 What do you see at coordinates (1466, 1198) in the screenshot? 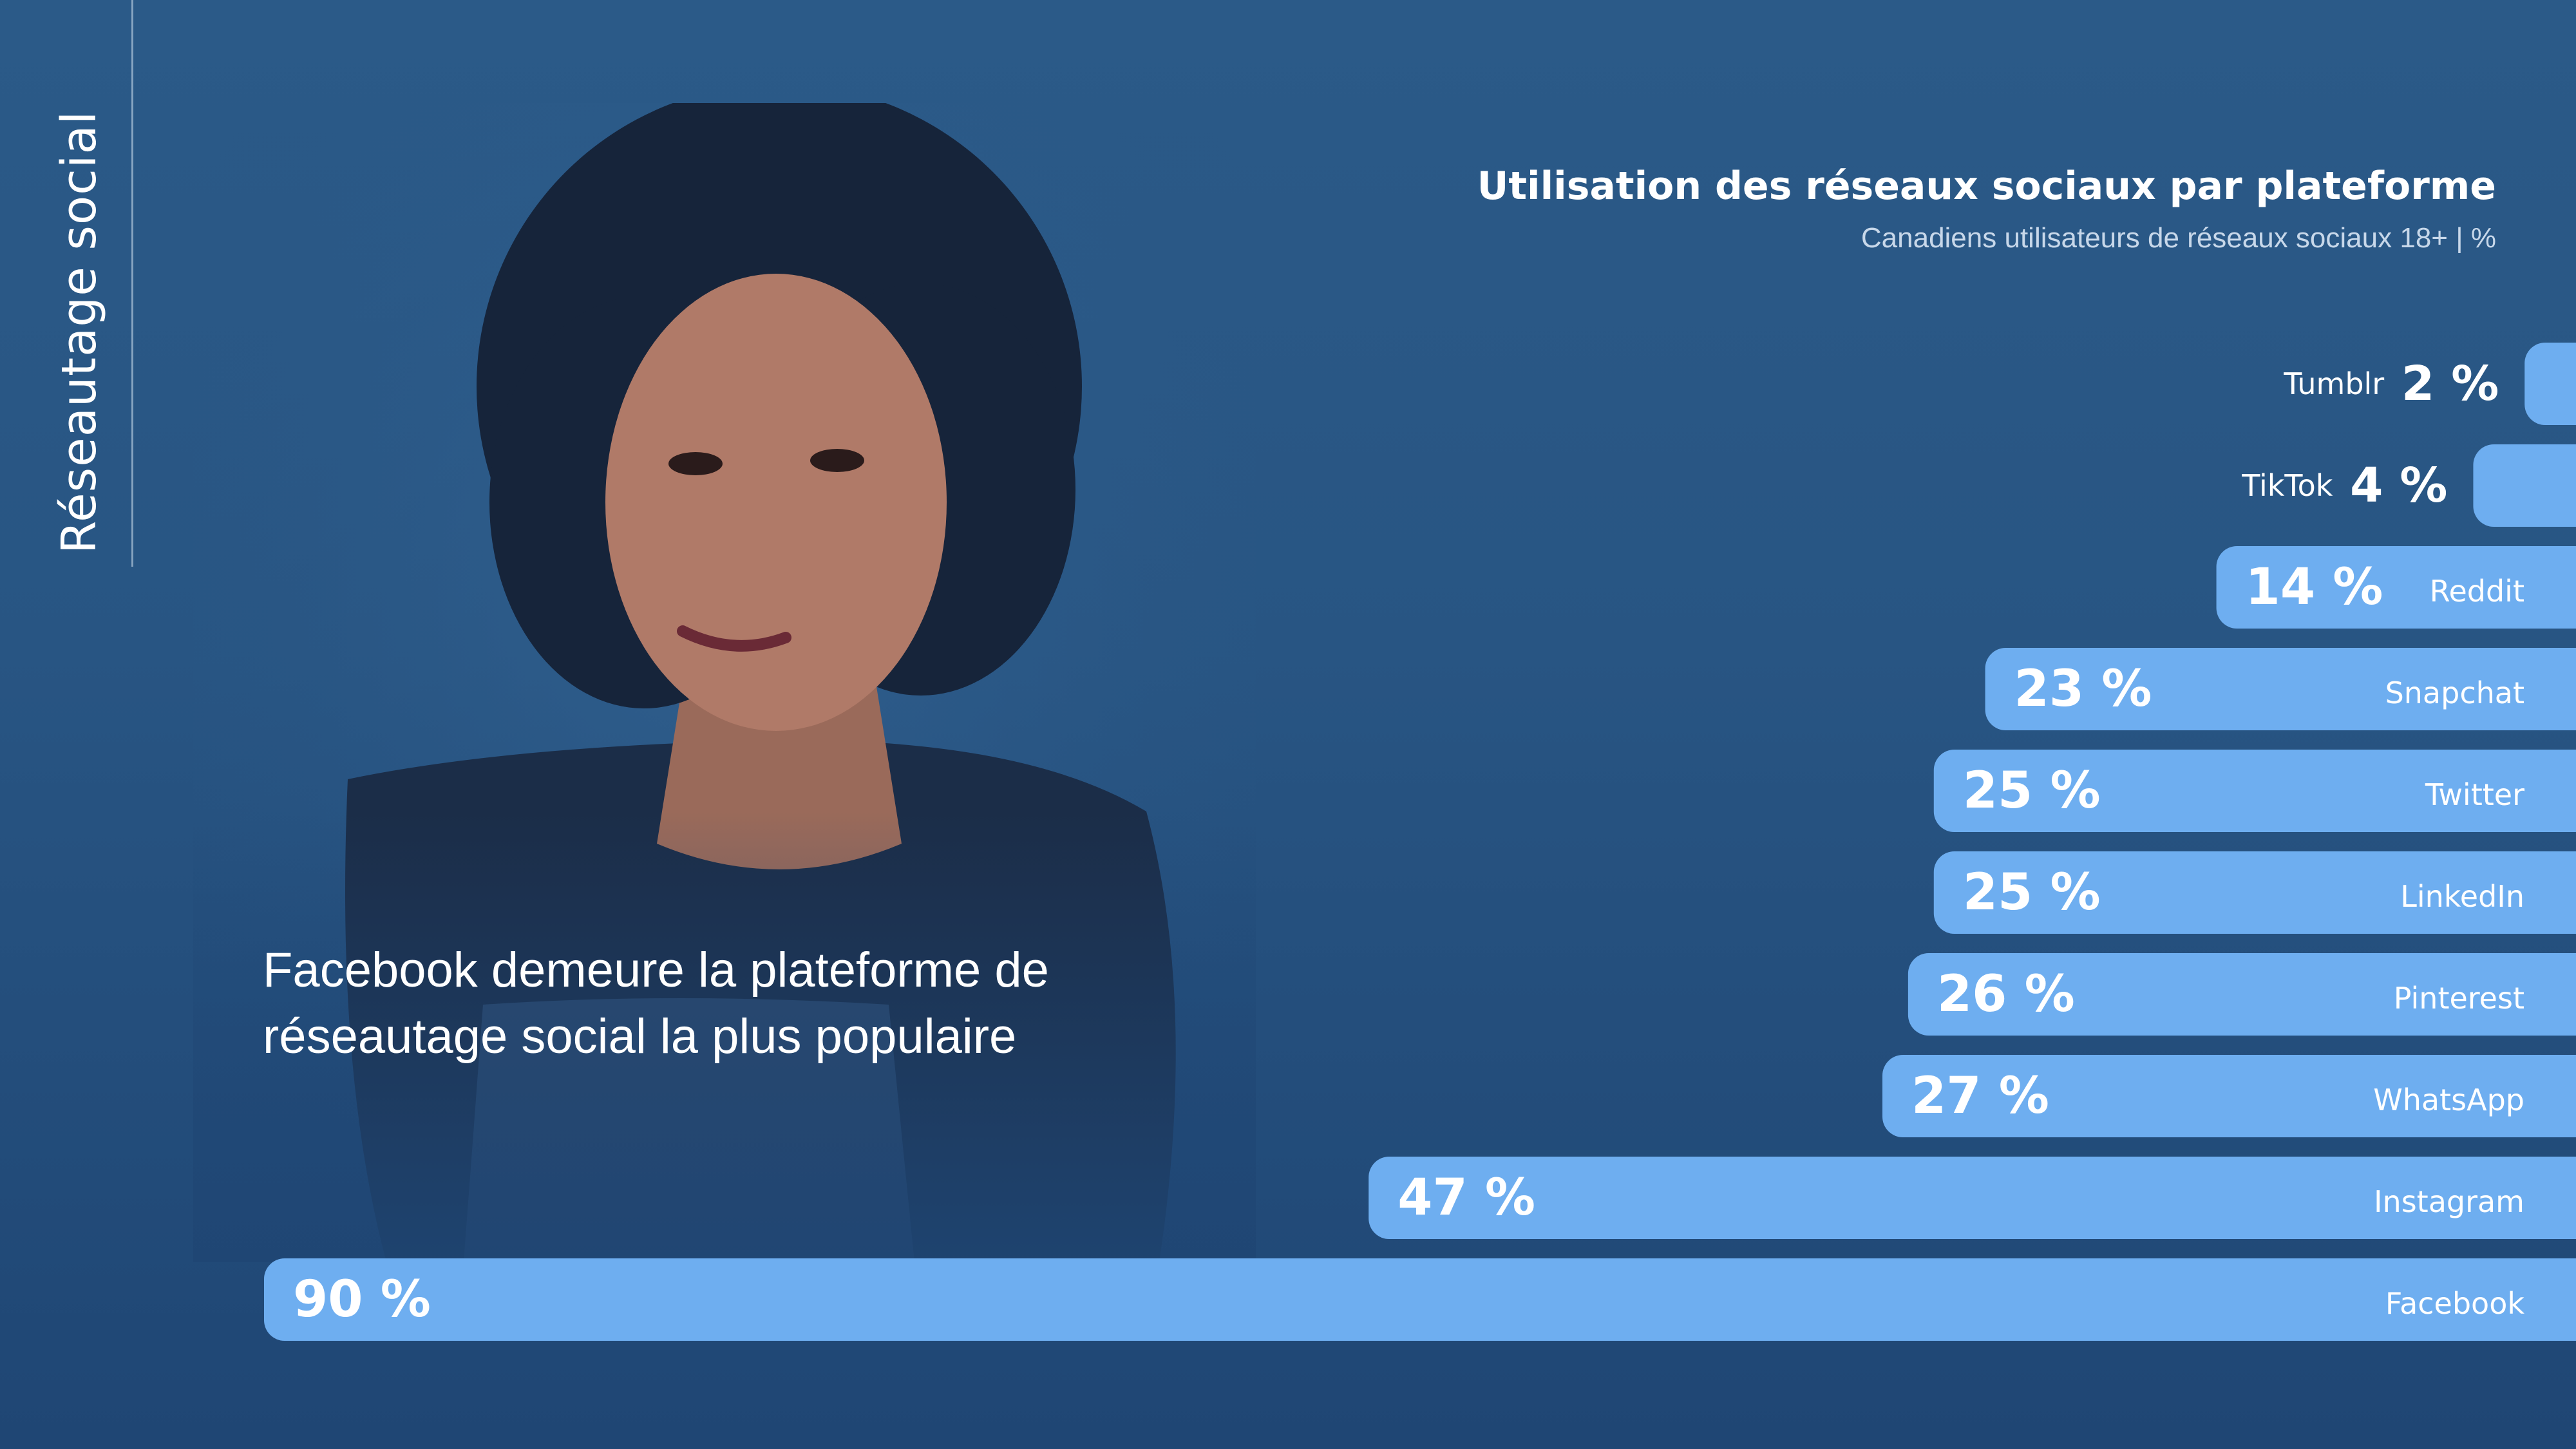
I see `value-label: 47 %` at bounding box center [1466, 1198].